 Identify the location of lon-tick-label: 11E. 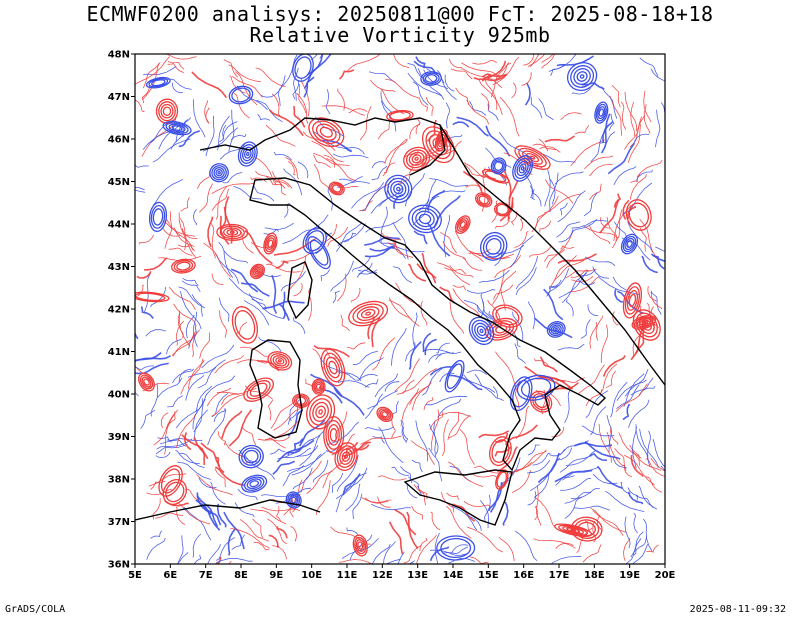
(347, 575).